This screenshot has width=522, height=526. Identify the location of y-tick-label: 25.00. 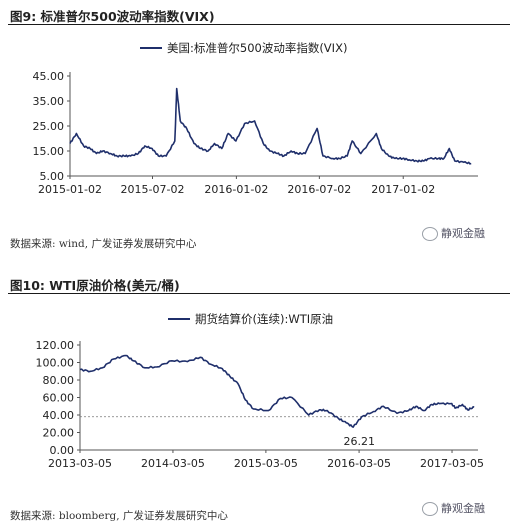
(49, 126).